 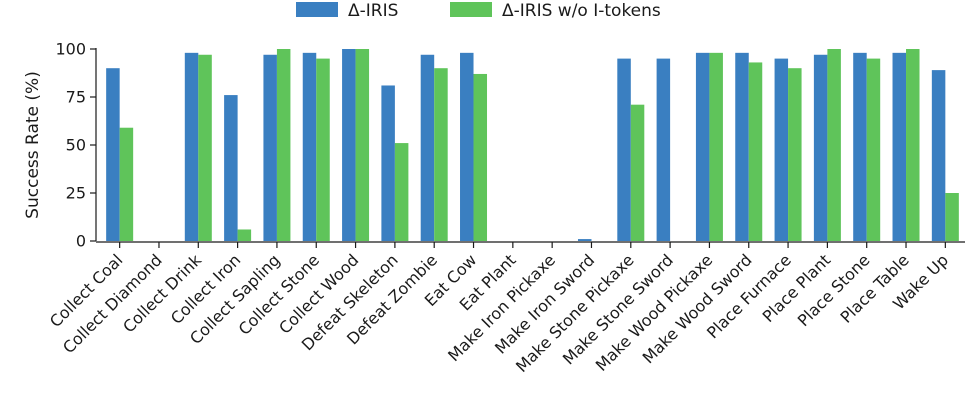 I want to click on legend-label-series-1: Δ-IRIS, so click(x=373, y=11).